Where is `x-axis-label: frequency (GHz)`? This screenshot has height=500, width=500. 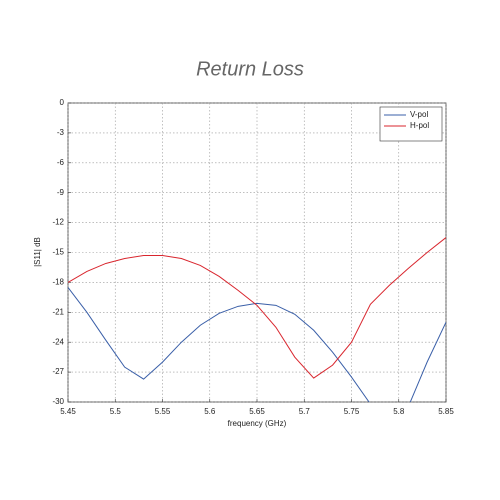 x-axis-label: frequency (GHz) is located at coordinates (257, 423).